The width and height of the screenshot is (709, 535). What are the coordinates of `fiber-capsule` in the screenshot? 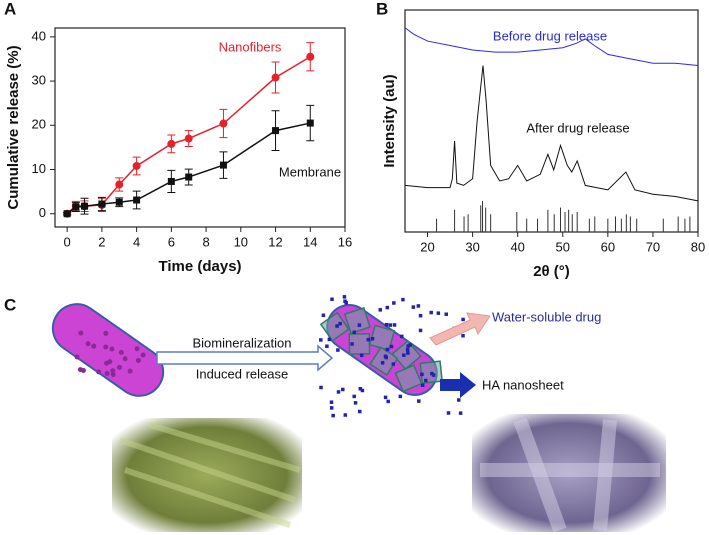 It's located at (108, 350).